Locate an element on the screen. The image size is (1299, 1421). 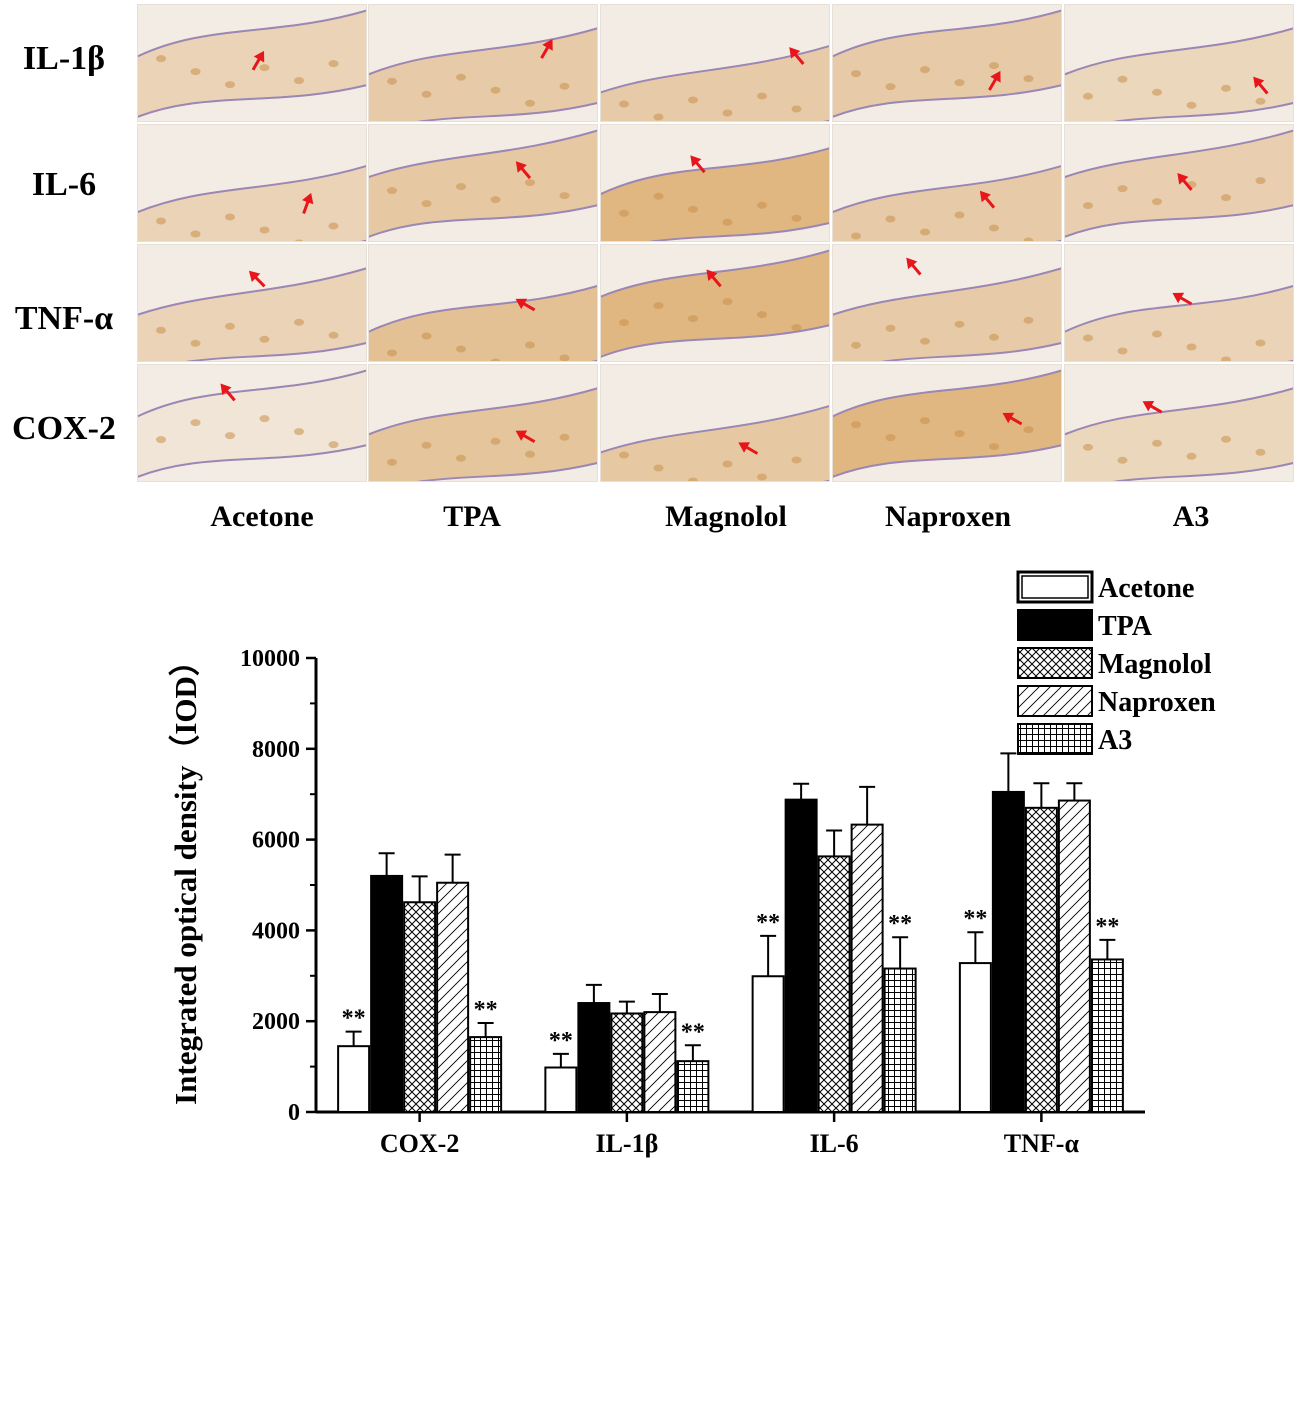
x-tick-label: COX-2 is located at coordinates (419, 1143).